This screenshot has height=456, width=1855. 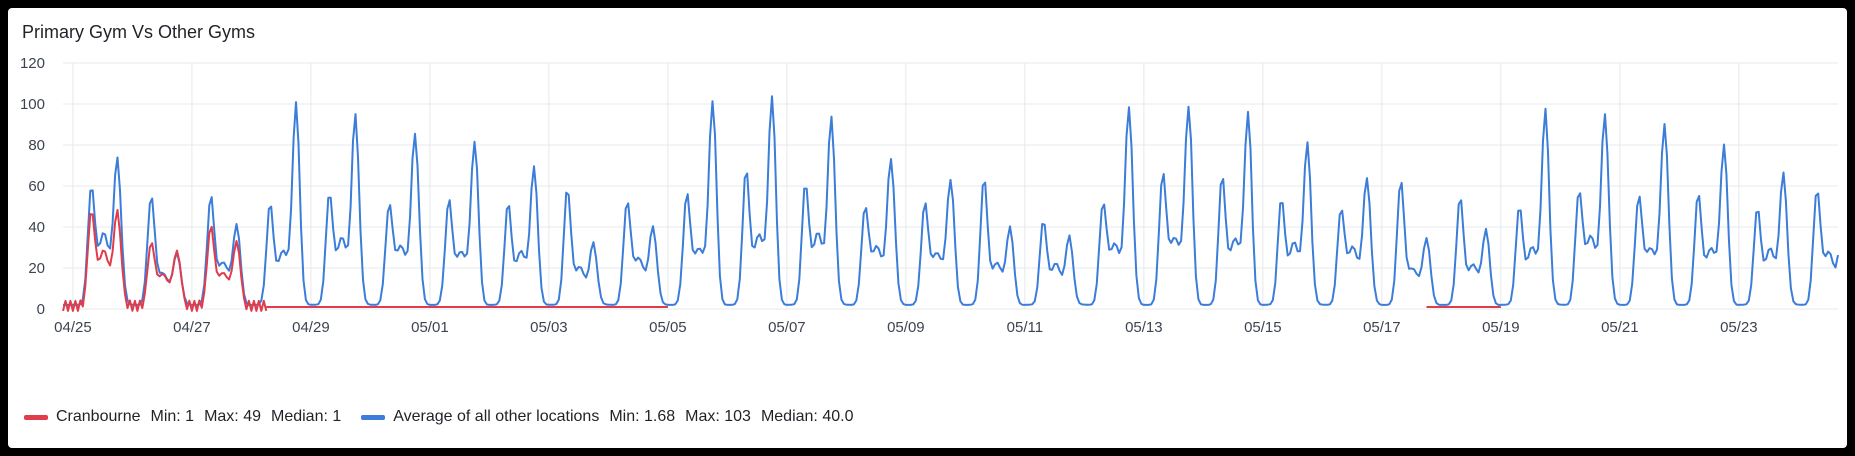 I want to click on legend-median-average: Median: 40.0, so click(x=807, y=416).